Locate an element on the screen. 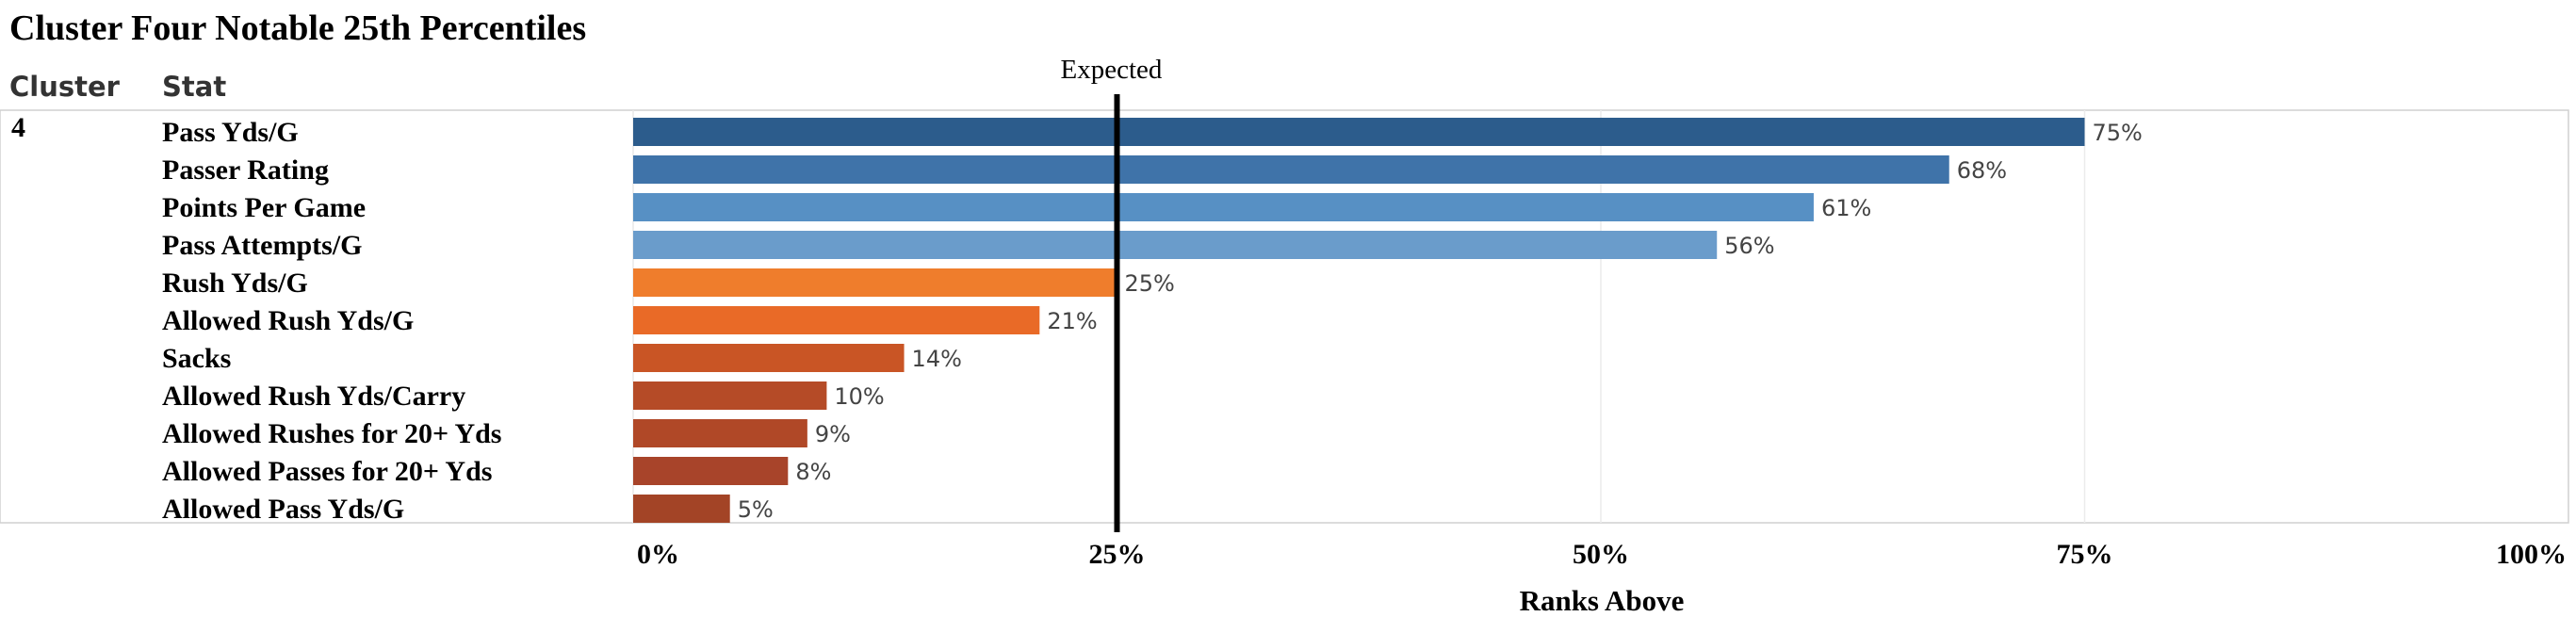 This screenshot has height=633, width=2576. bar-value-label: 56% is located at coordinates (1749, 246).